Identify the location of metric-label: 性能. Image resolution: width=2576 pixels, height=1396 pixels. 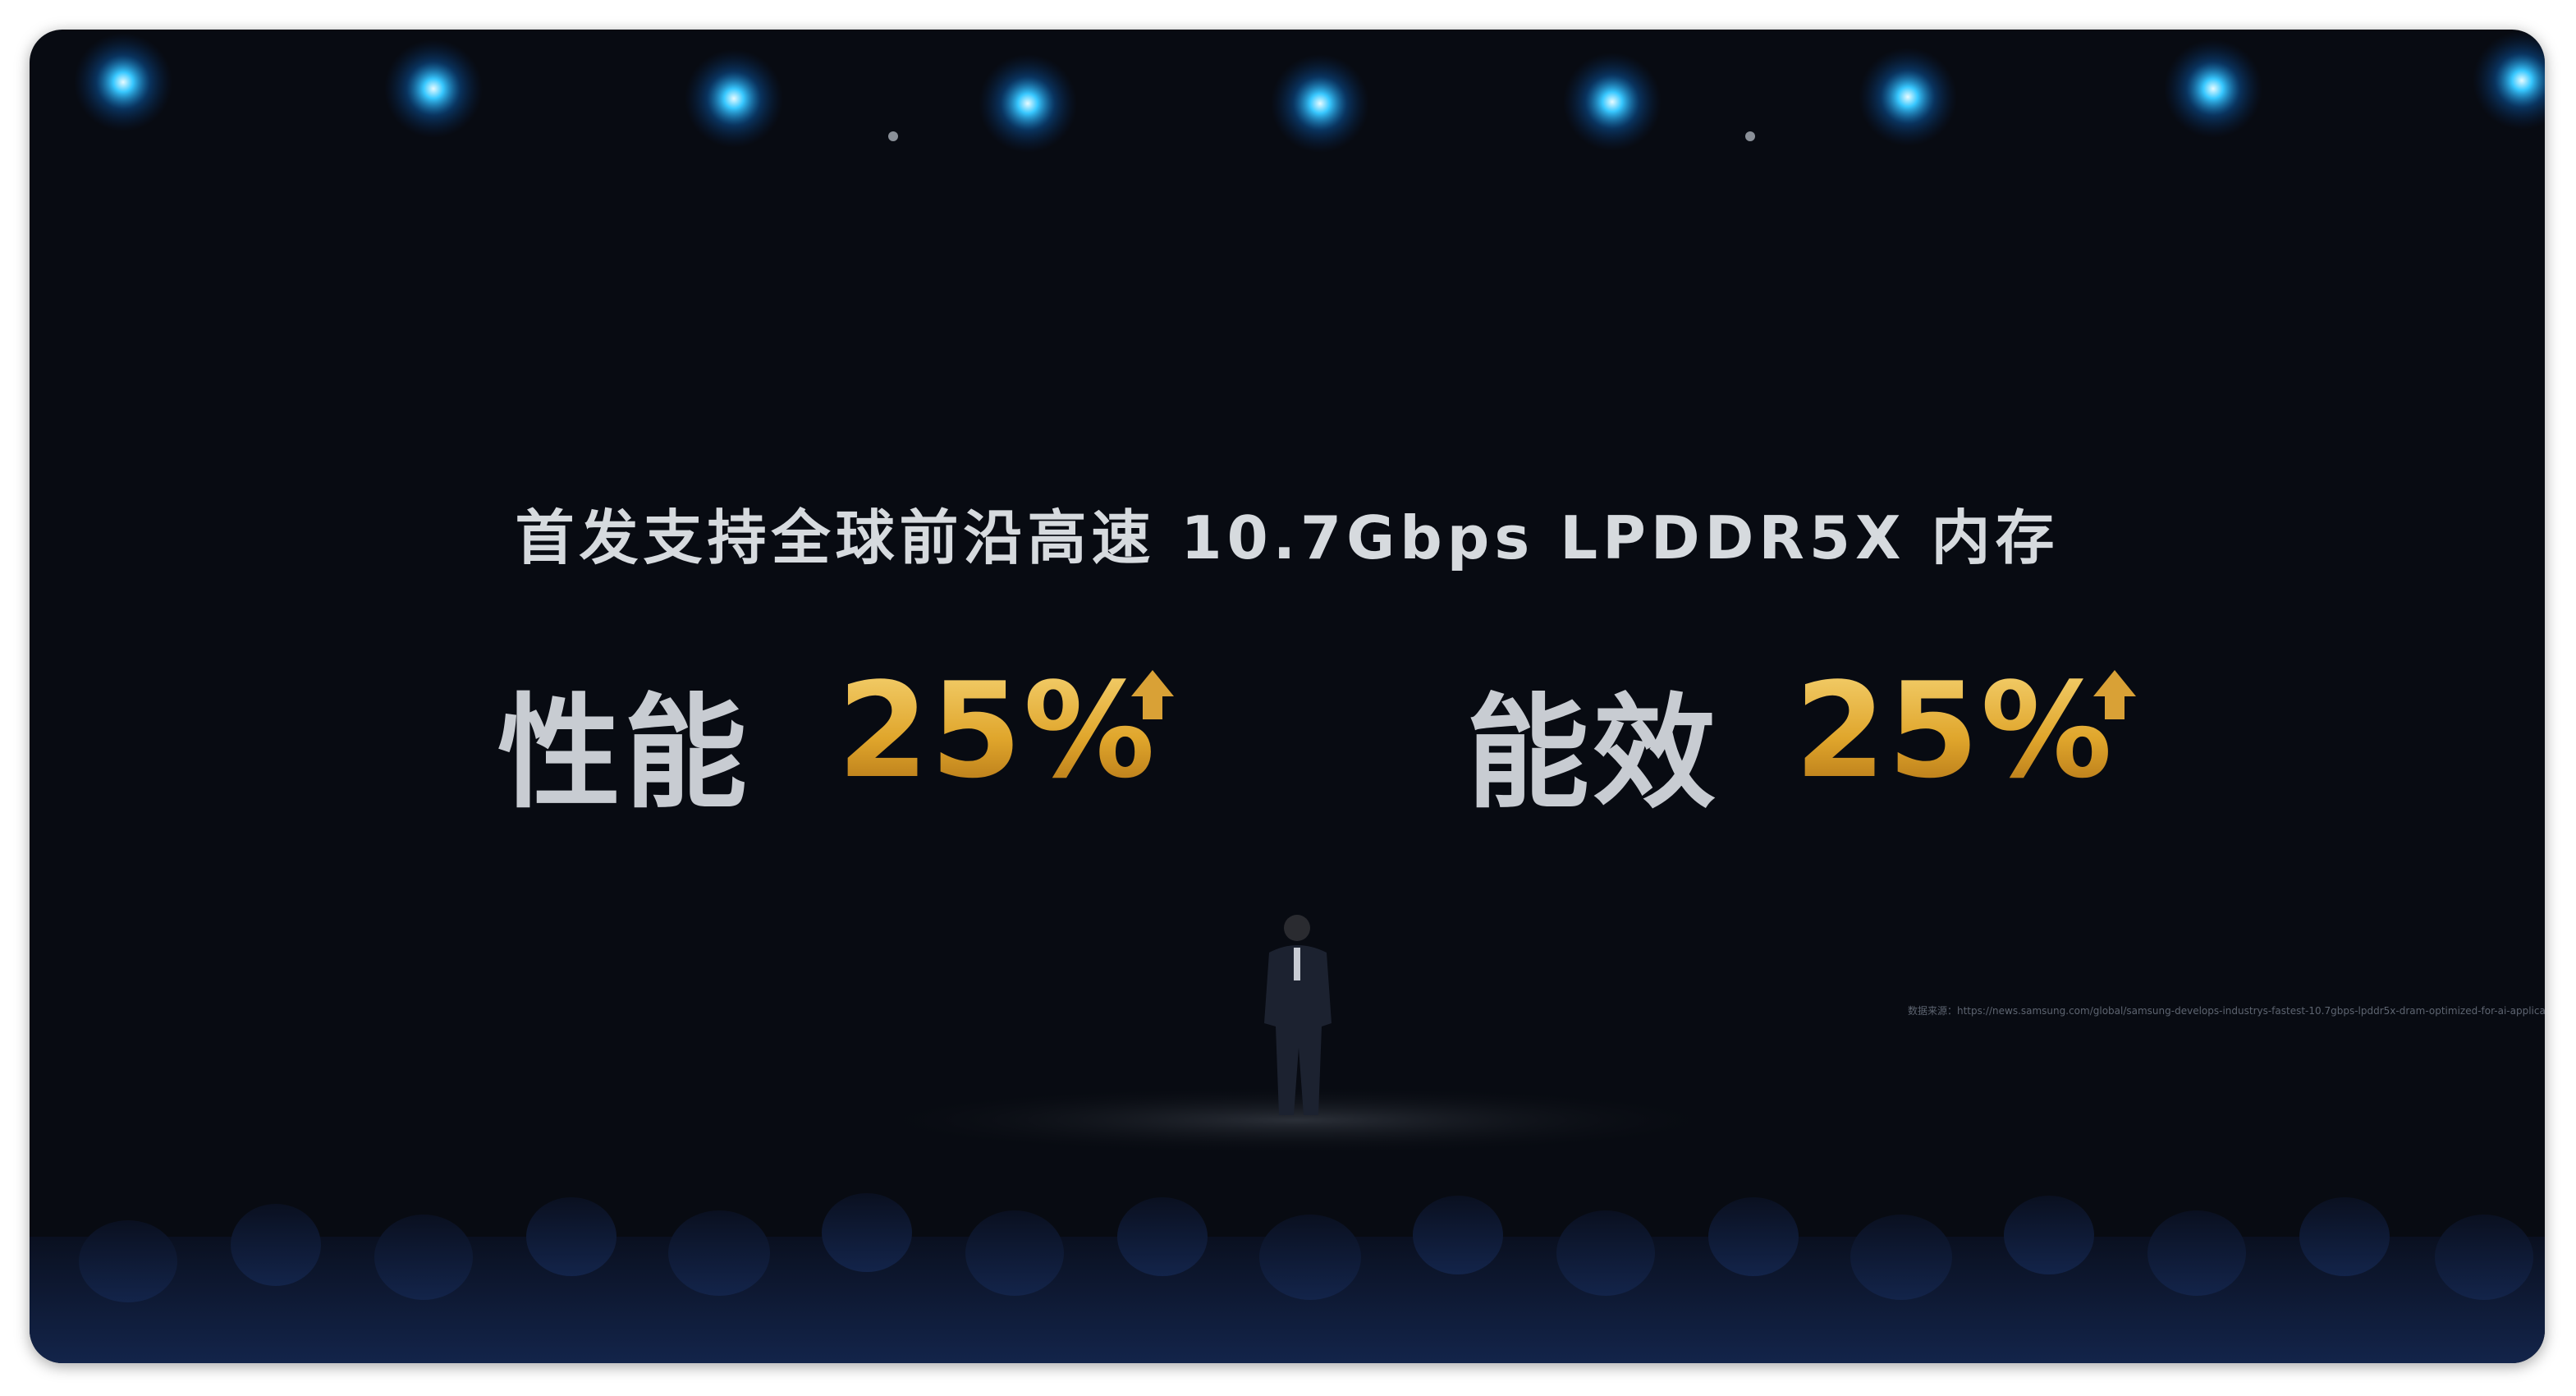
(624, 753).